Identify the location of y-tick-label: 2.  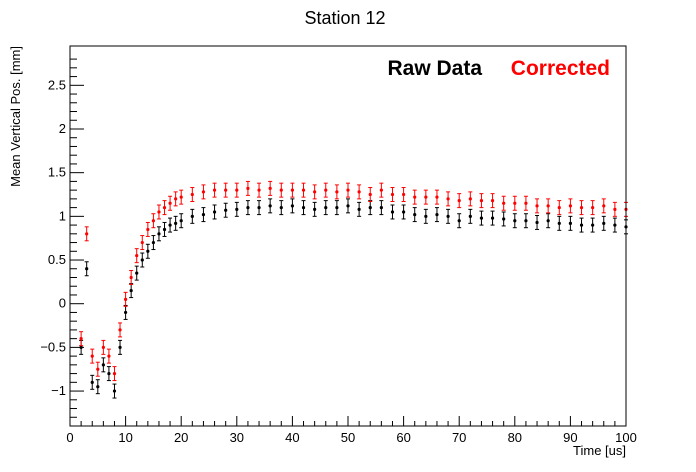
(62, 128).